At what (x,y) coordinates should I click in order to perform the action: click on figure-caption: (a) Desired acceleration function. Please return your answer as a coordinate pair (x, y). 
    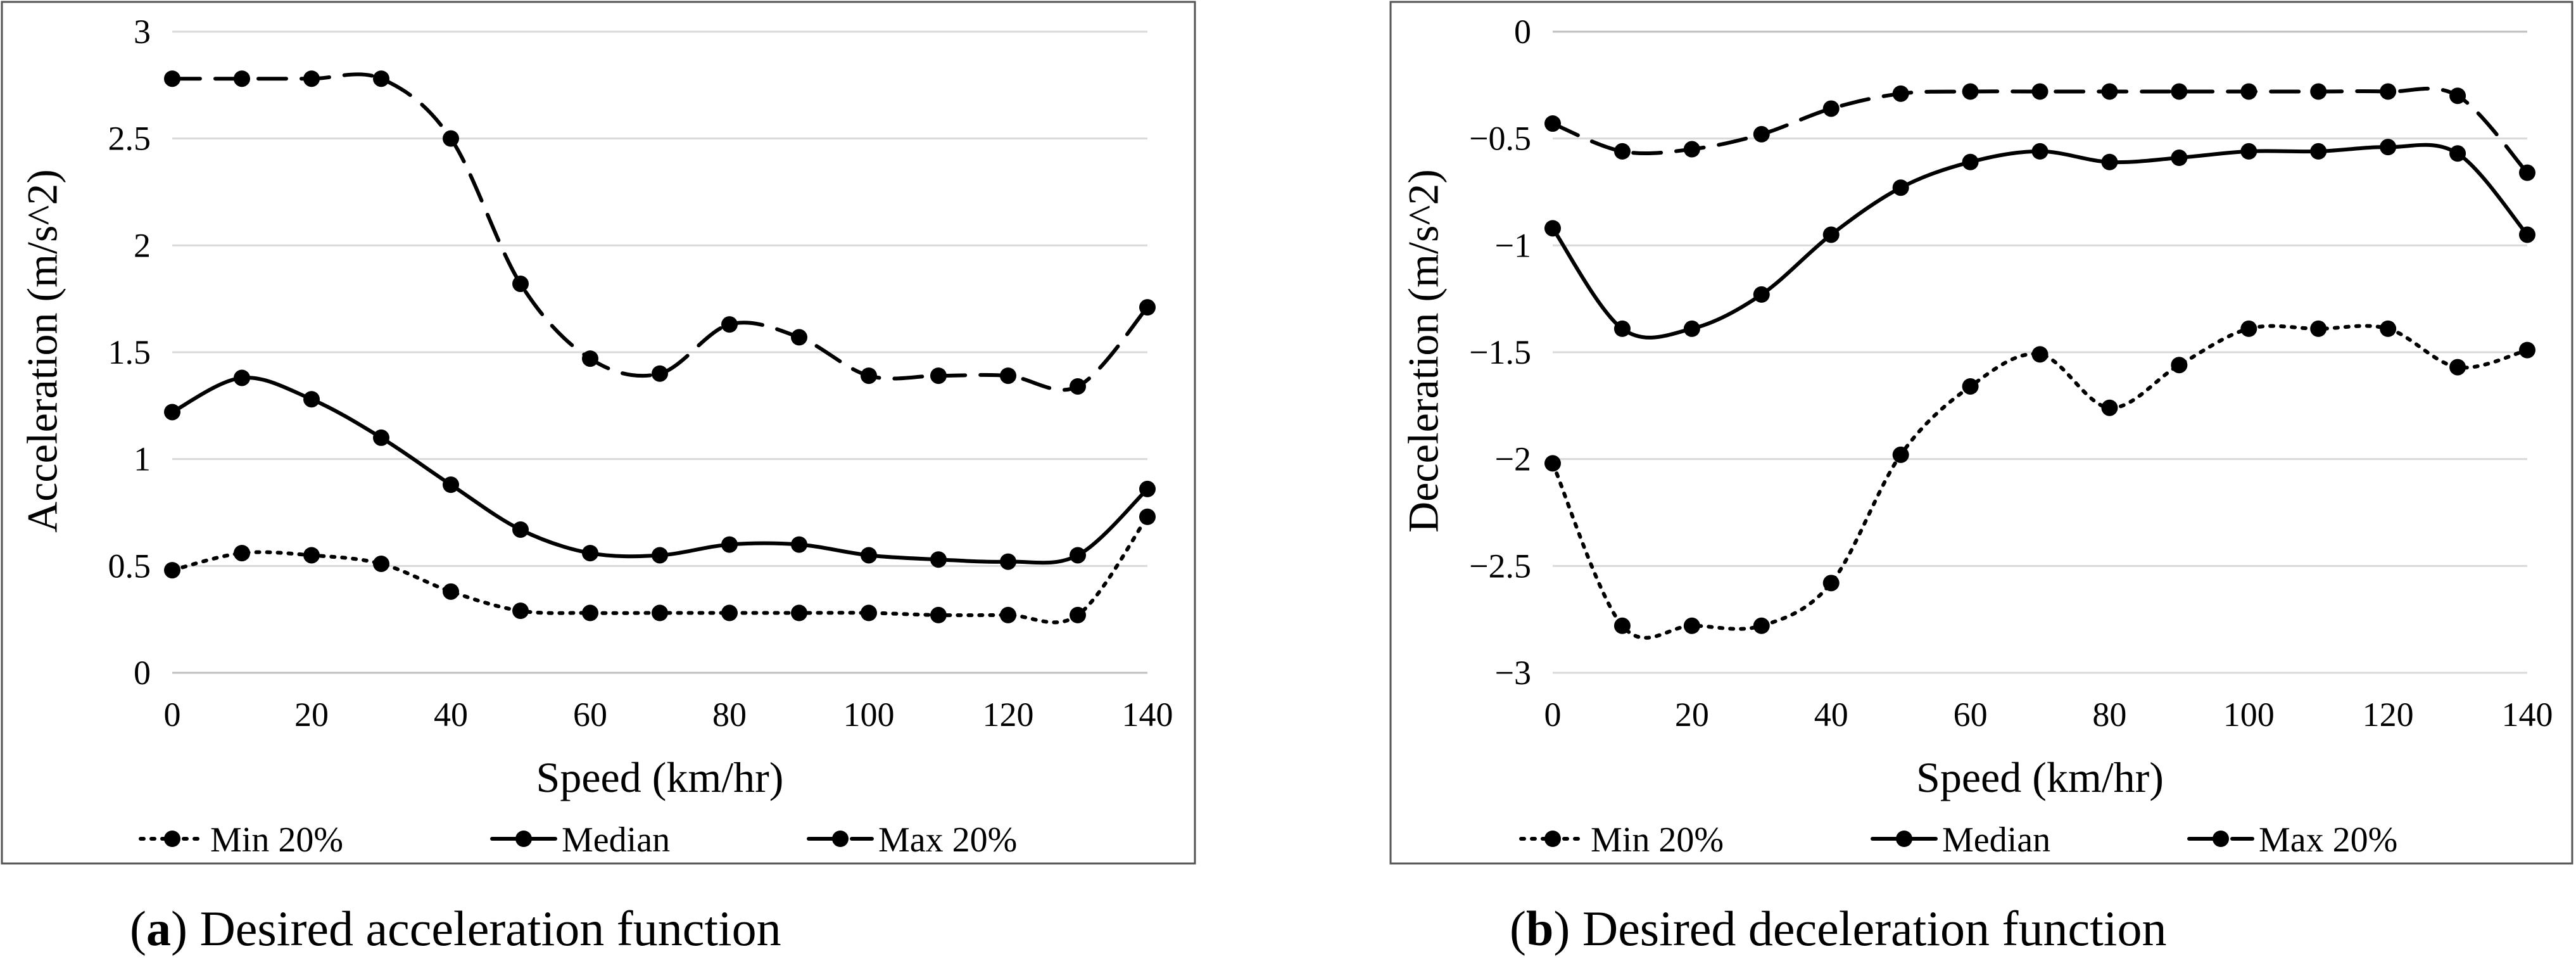
    Looking at the image, I should click on (455, 928).